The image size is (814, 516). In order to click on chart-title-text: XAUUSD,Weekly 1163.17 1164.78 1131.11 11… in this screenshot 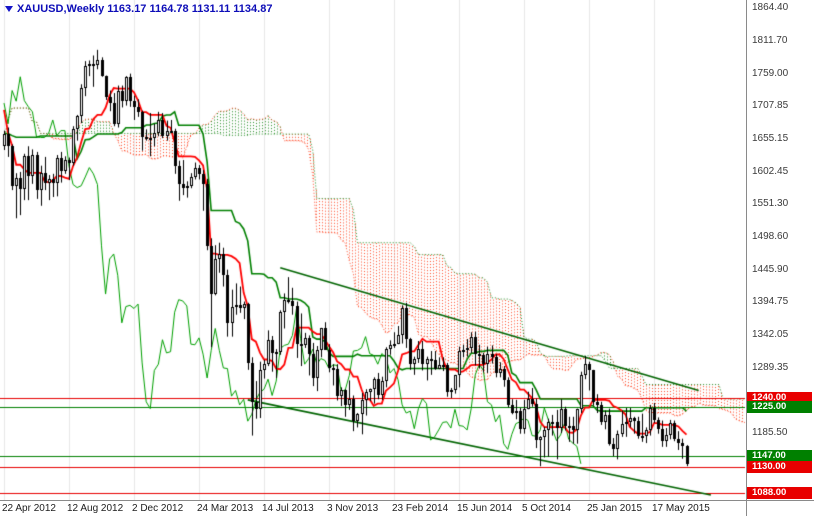, I will do `click(145, 9)`.